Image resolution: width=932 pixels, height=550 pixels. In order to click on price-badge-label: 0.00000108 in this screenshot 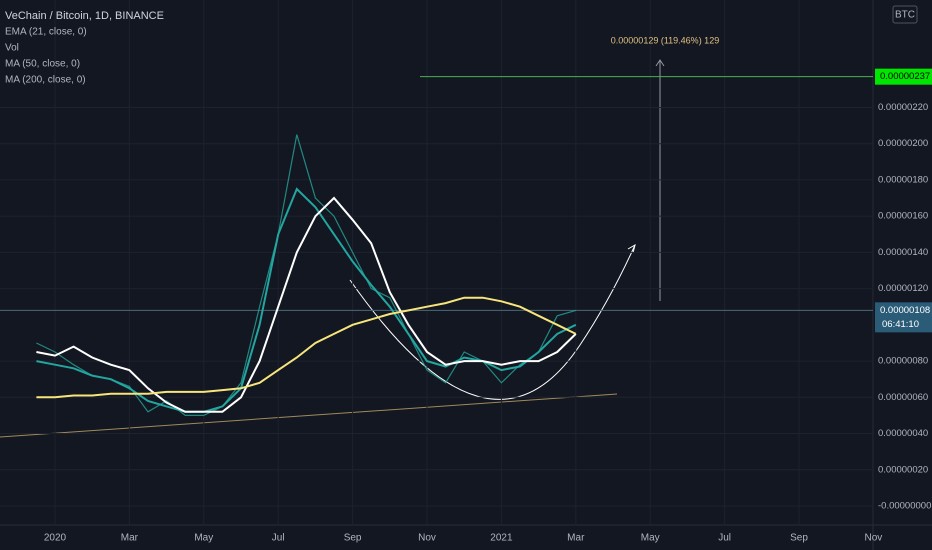, I will do `click(905, 310)`.